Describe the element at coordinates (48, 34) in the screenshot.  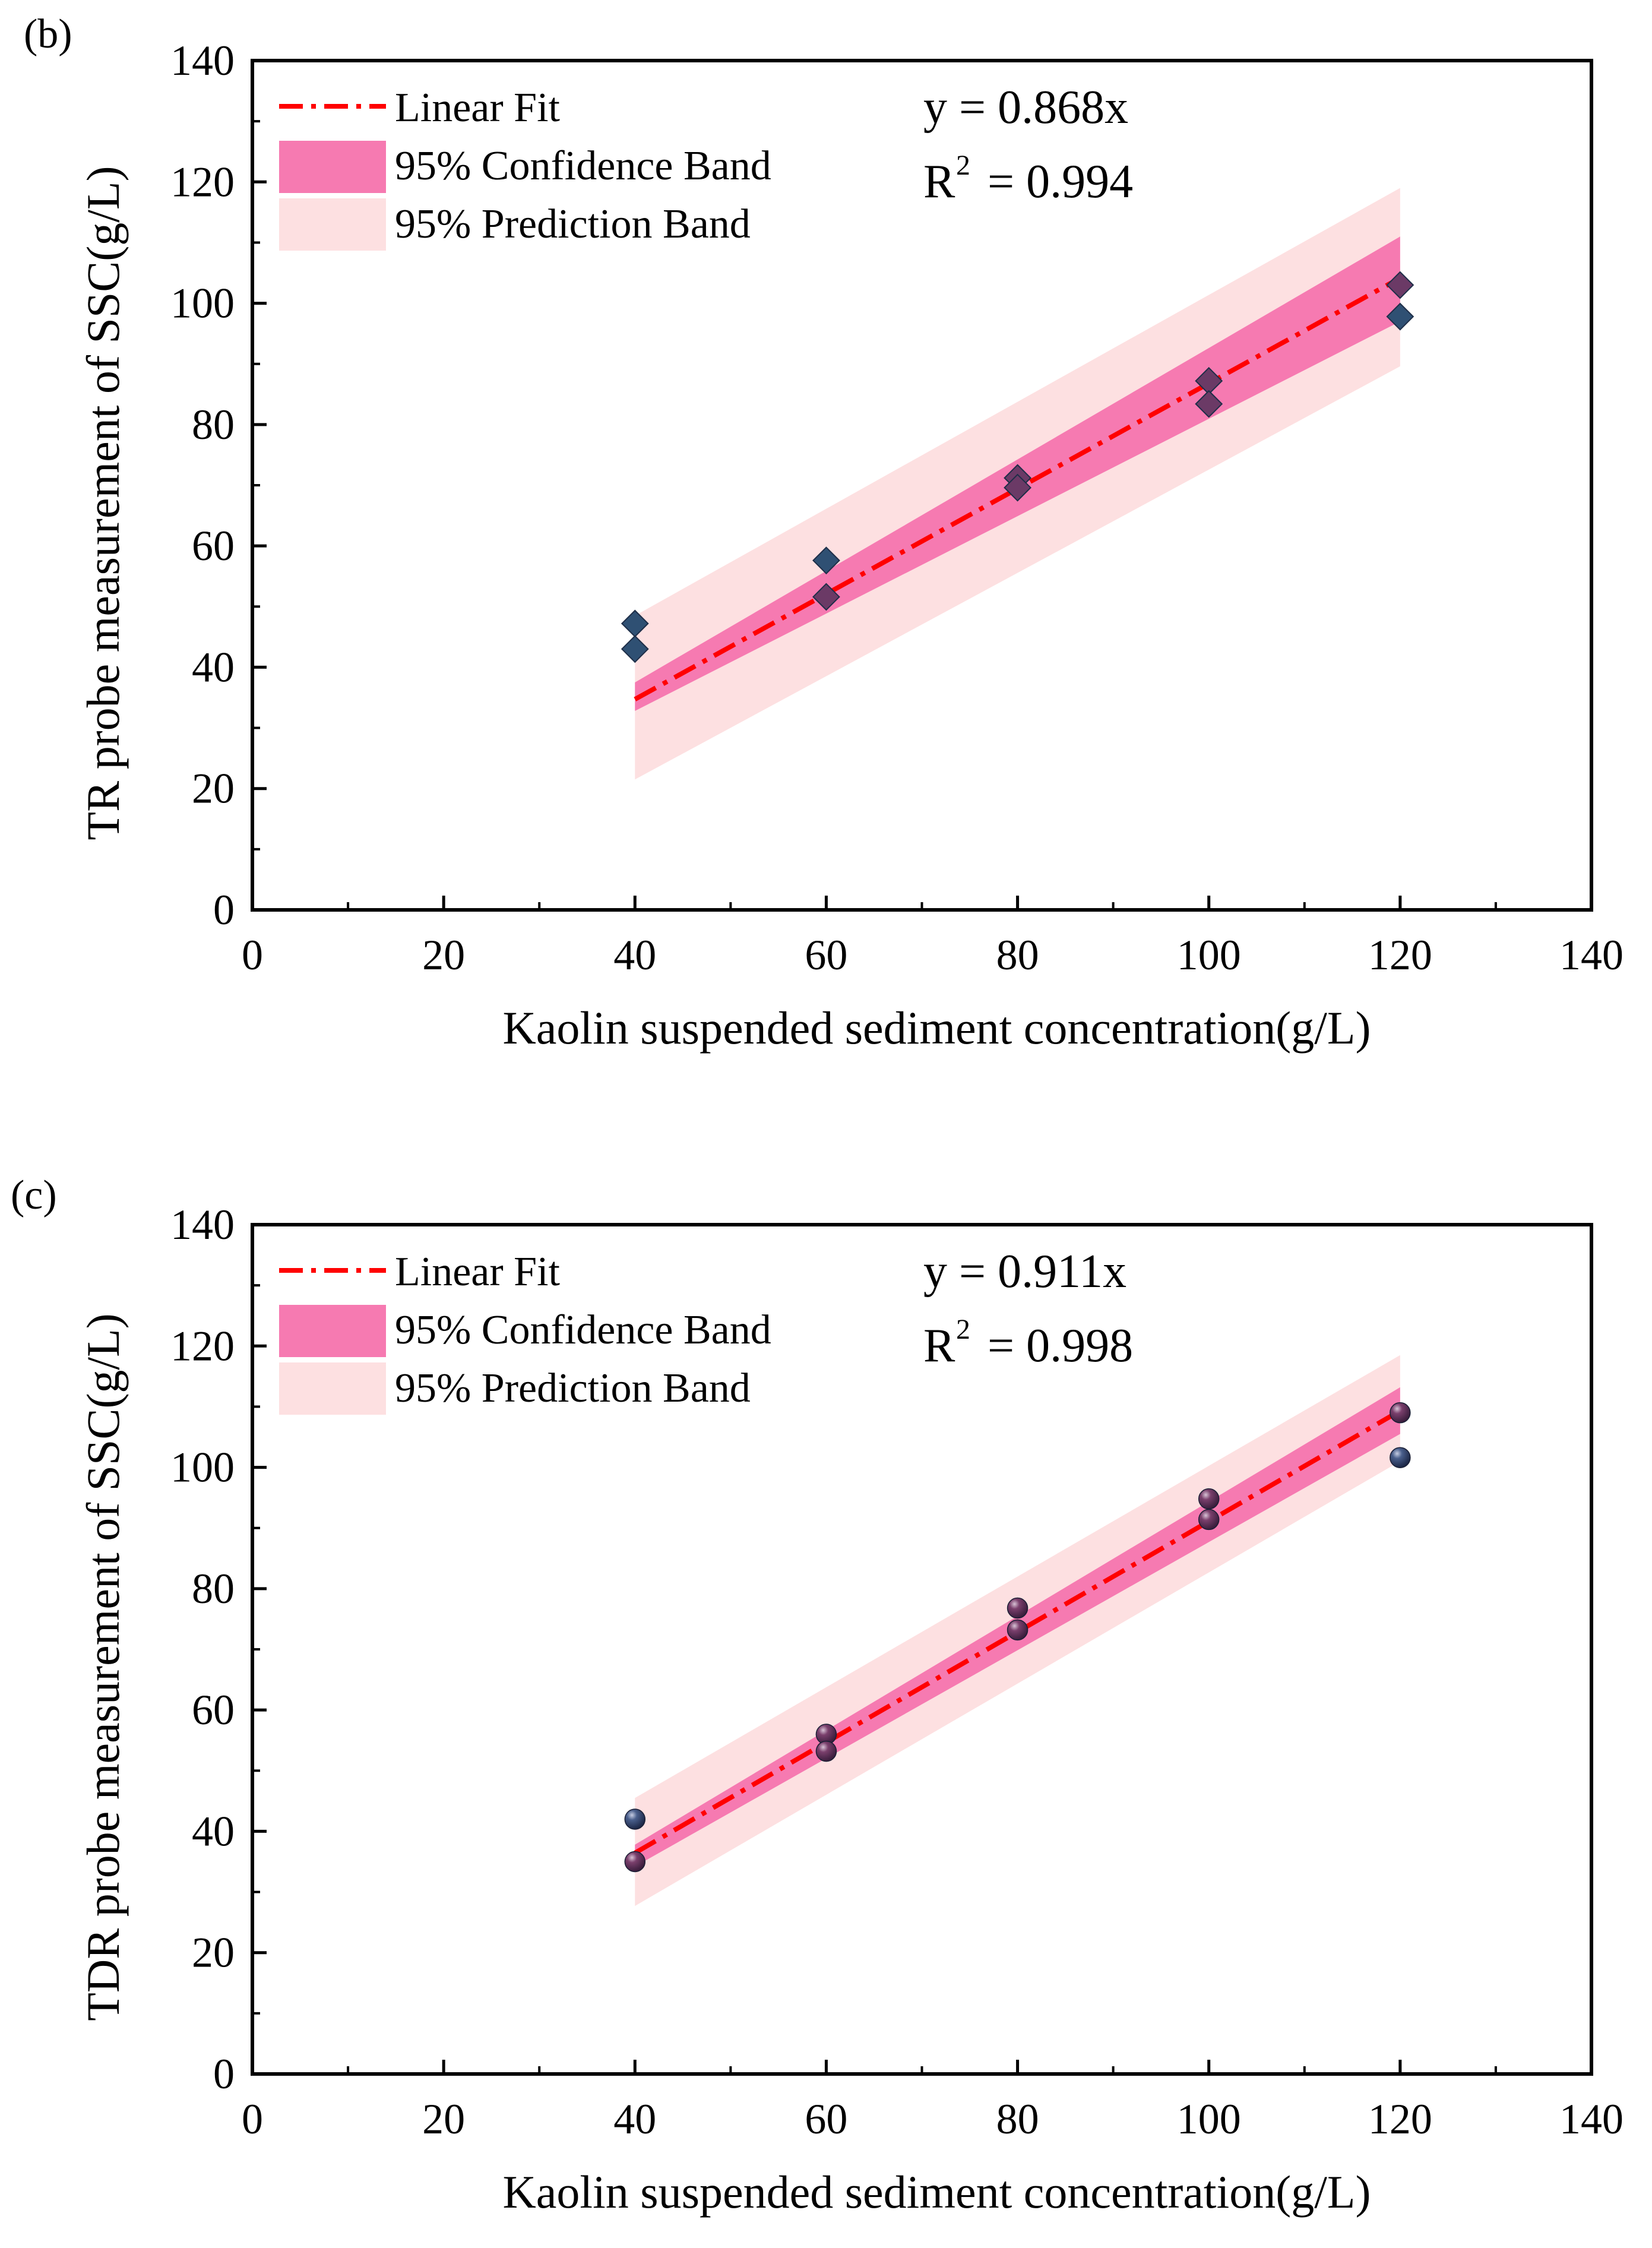
I see `panel-label: (b)` at that location.